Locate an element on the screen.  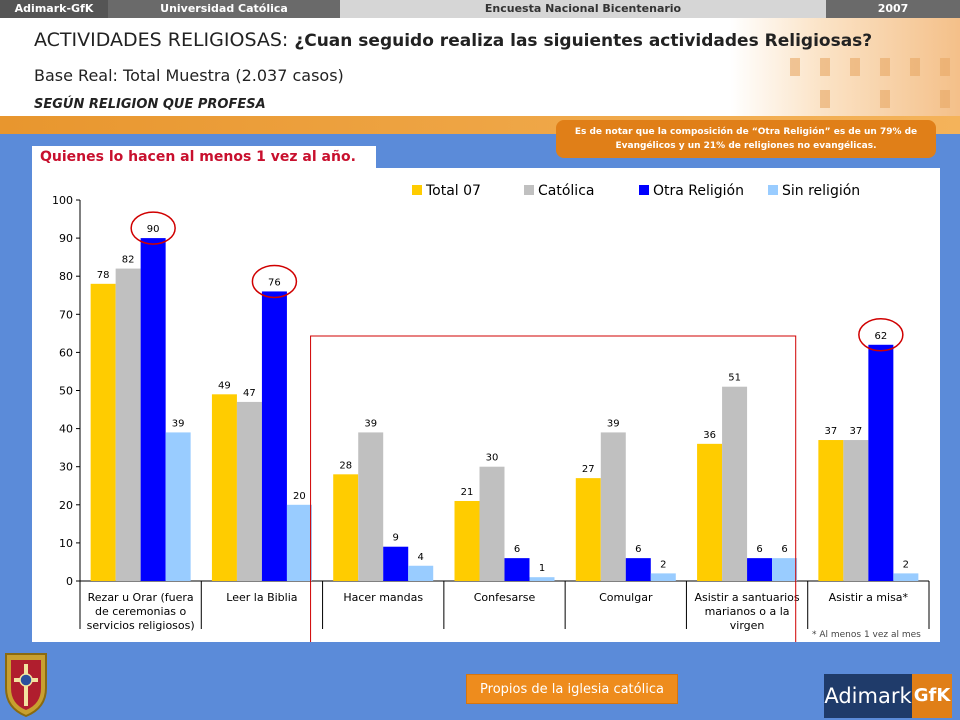
title-prefix: ACTIVIDADES RELIGIOSAS: is located at coordinates (164, 40).